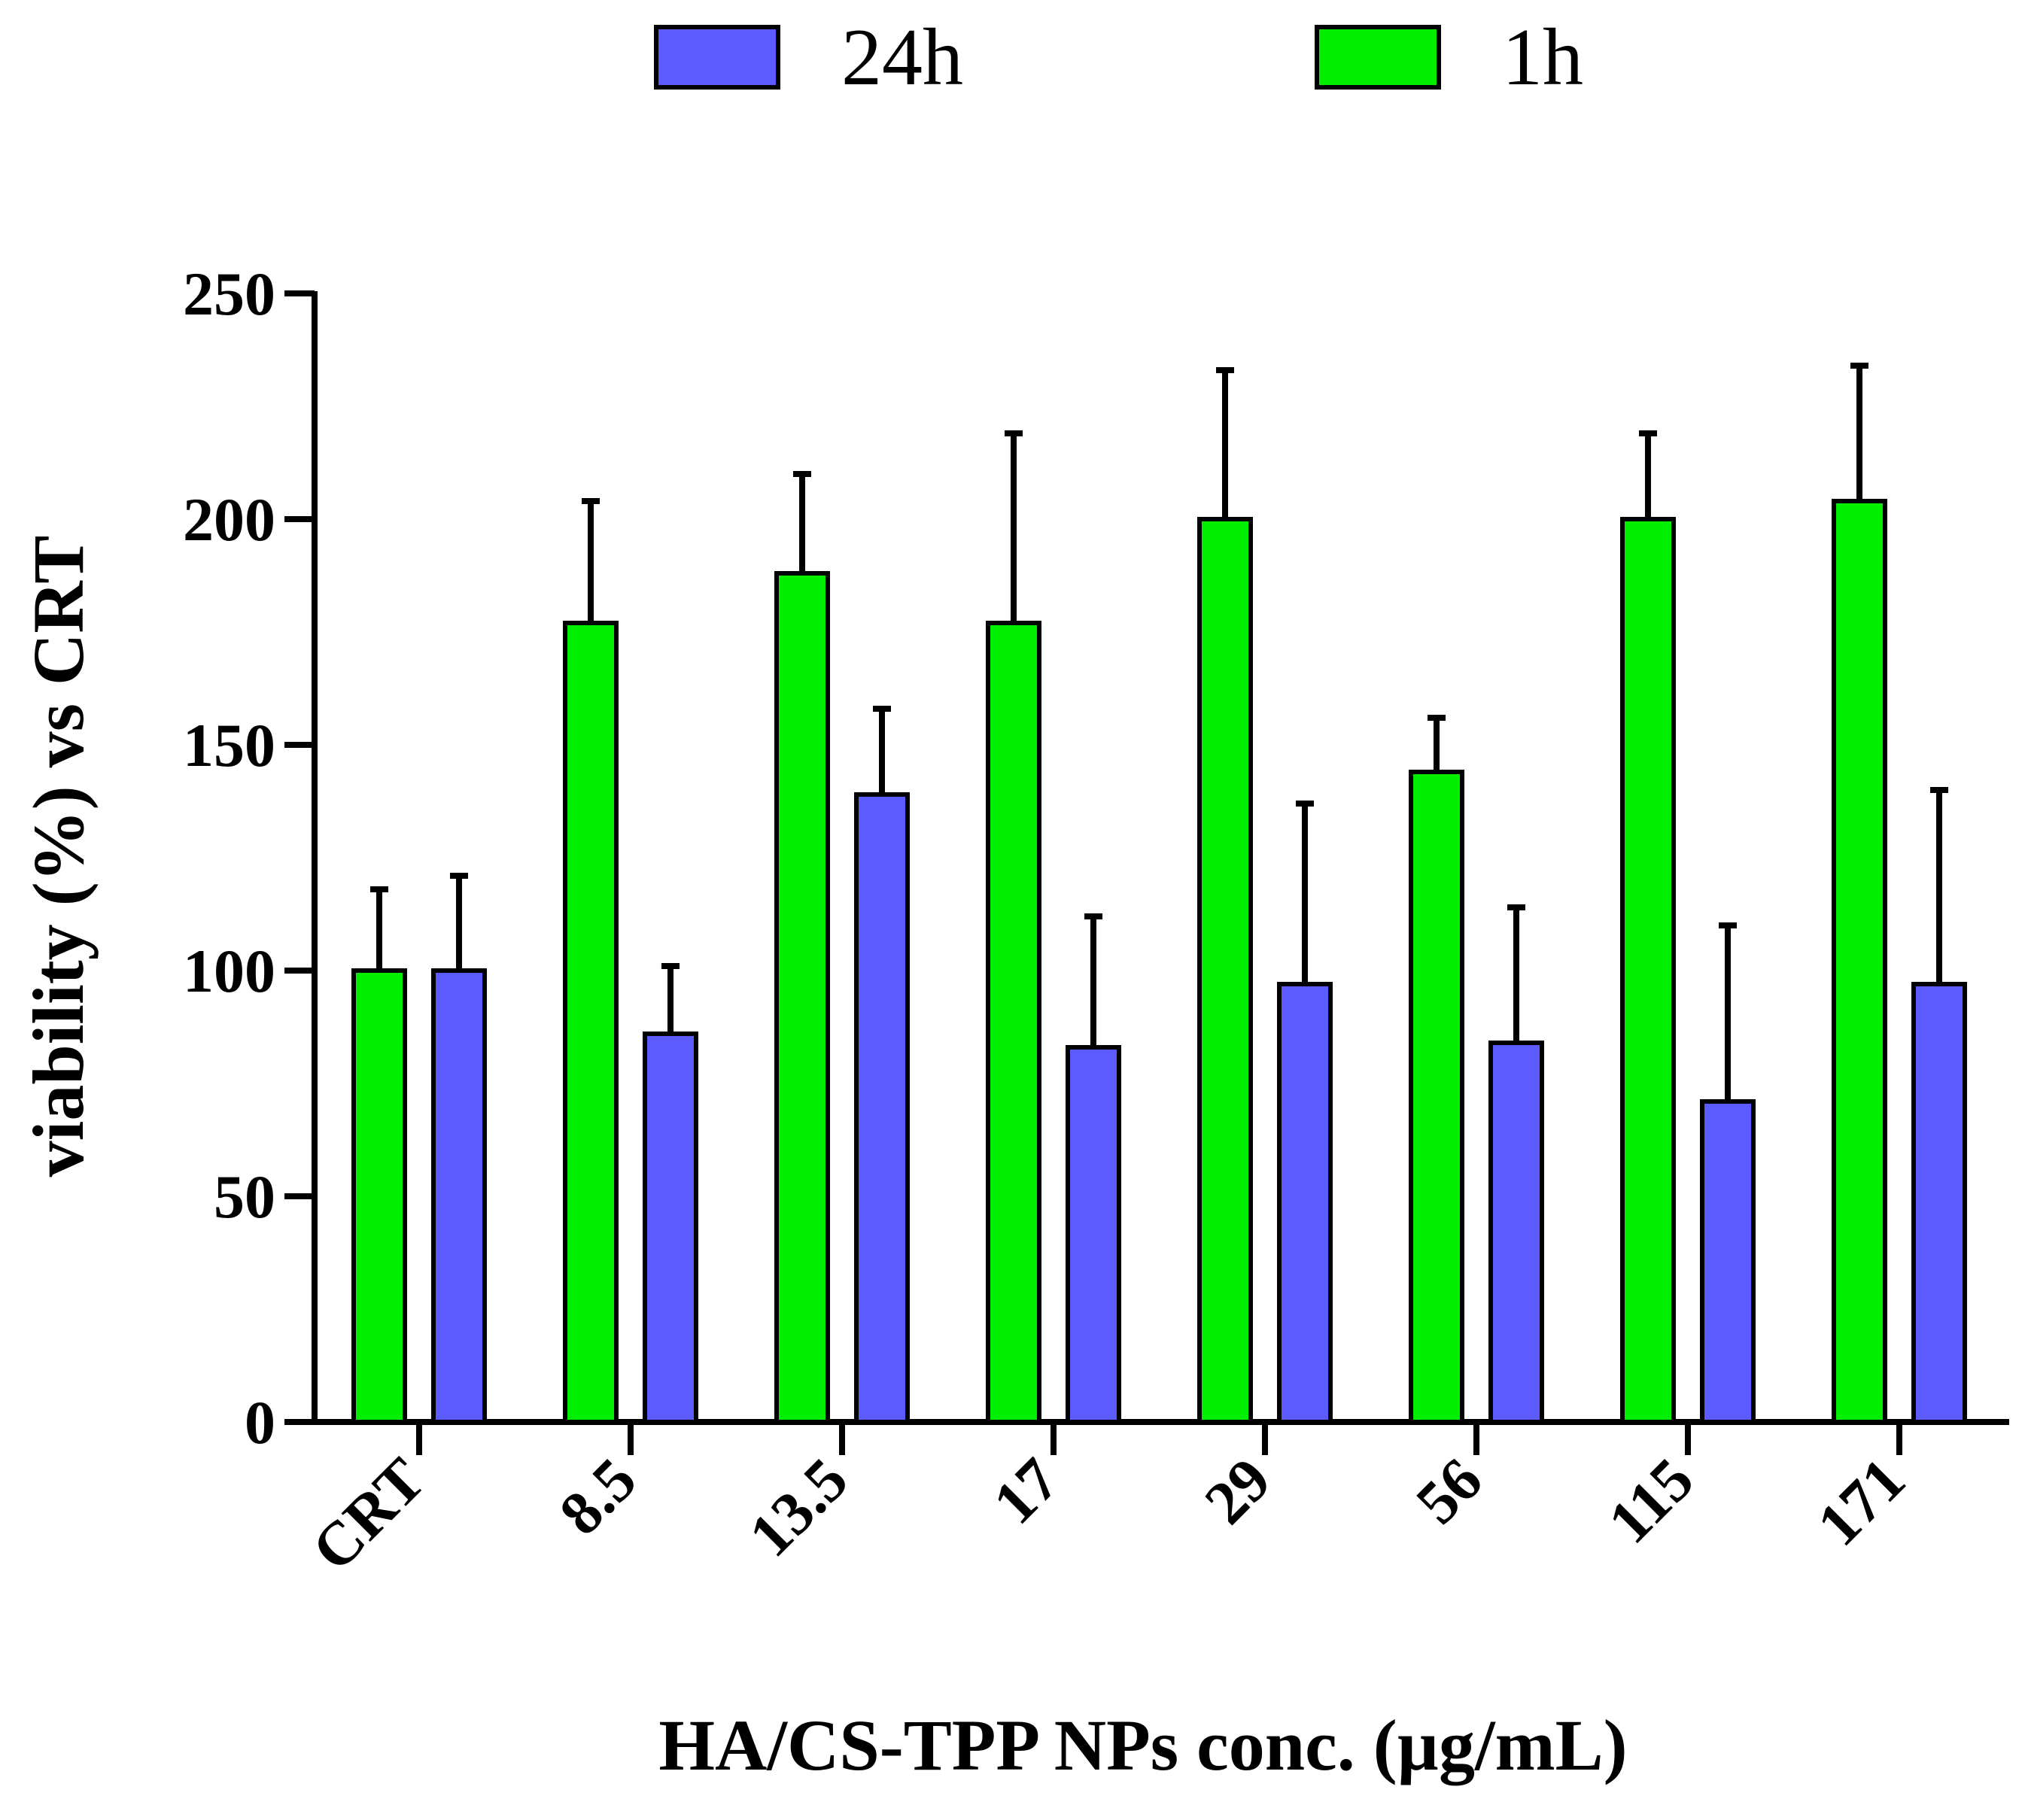 Image resolution: width=2025 pixels, height=1820 pixels. What do you see at coordinates (717, 57) in the screenshot?
I see `legend-swatch-24h` at bounding box center [717, 57].